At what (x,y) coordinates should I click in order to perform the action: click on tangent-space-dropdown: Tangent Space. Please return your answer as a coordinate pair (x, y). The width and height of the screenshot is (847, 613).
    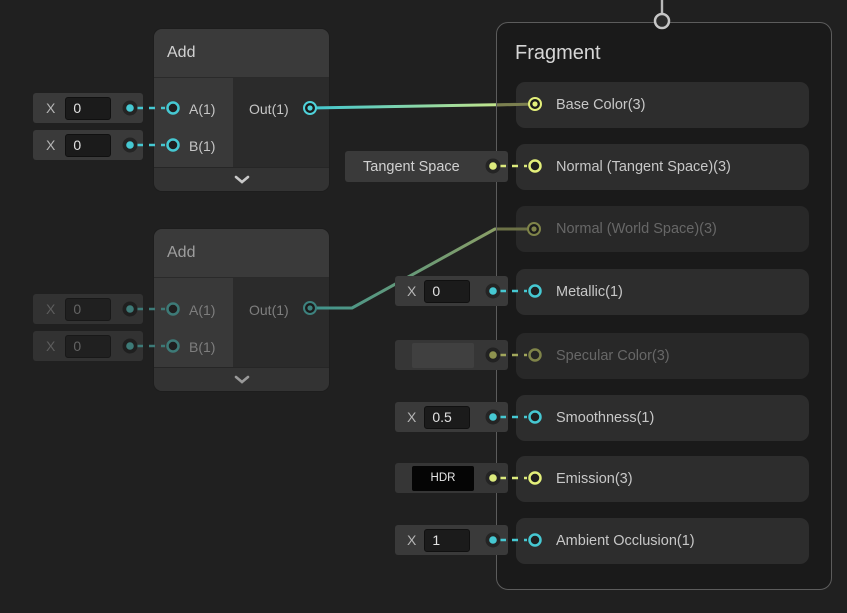
    Looking at the image, I should click on (426, 166).